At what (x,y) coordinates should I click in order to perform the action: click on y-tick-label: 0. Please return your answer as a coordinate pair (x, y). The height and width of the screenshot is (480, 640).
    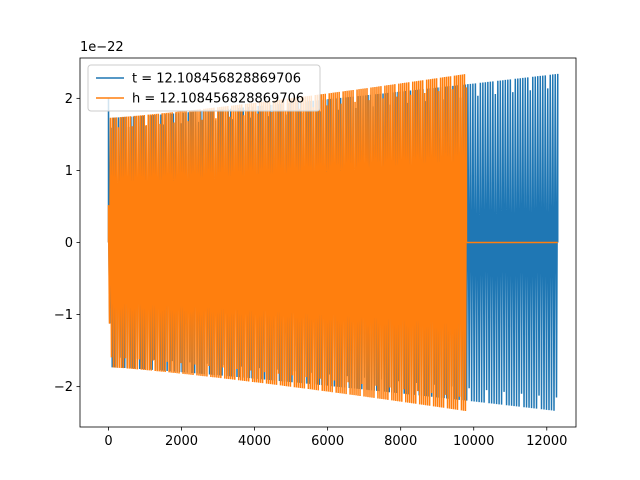
    Looking at the image, I should click on (69, 243).